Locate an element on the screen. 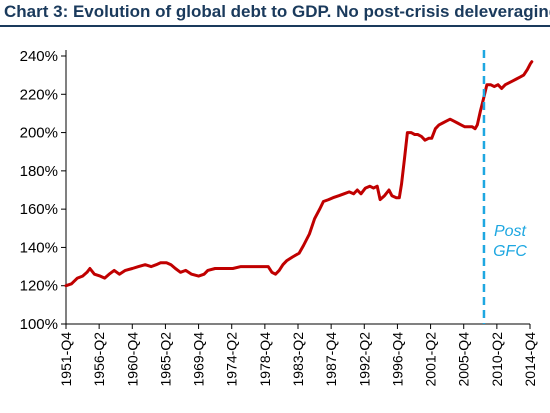 The image size is (550, 413). x-tick-label: 1992-Q2 is located at coordinates (364, 359).